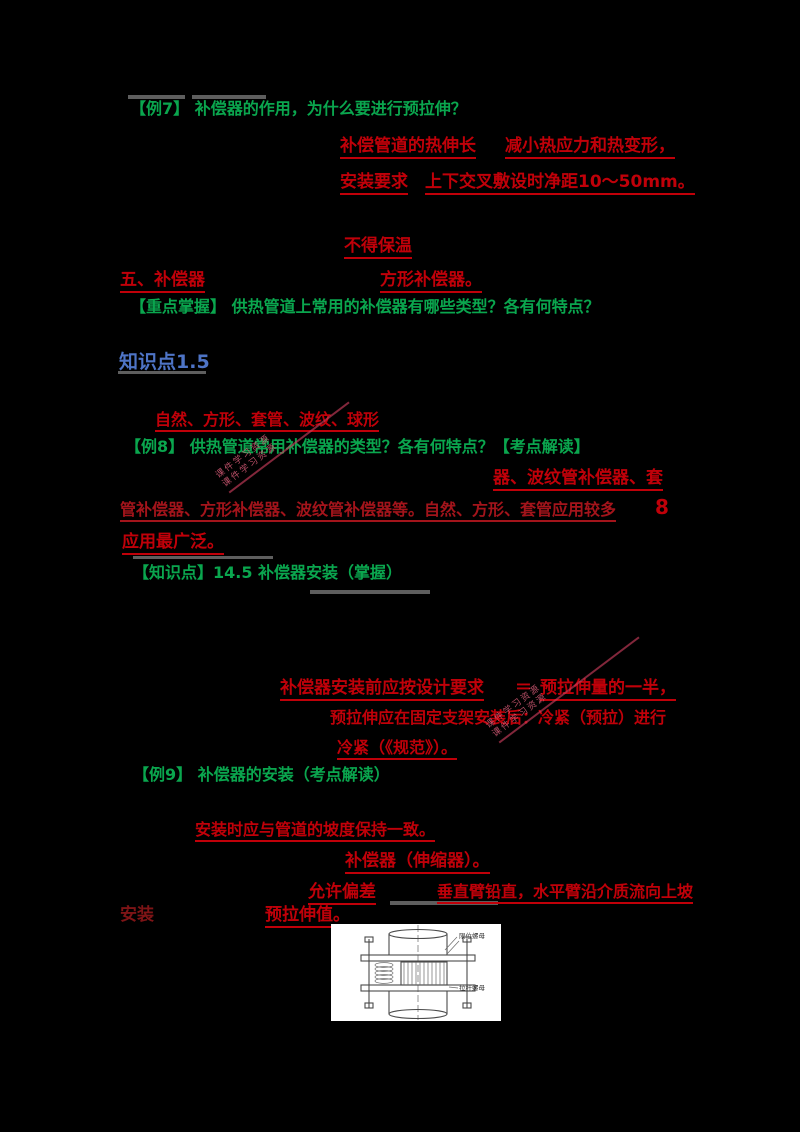 Image resolution: width=800 pixels, height=1132 pixels. Describe the element at coordinates (418, 1014) in the screenshot. I see `pipe-bottom-end` at that location.